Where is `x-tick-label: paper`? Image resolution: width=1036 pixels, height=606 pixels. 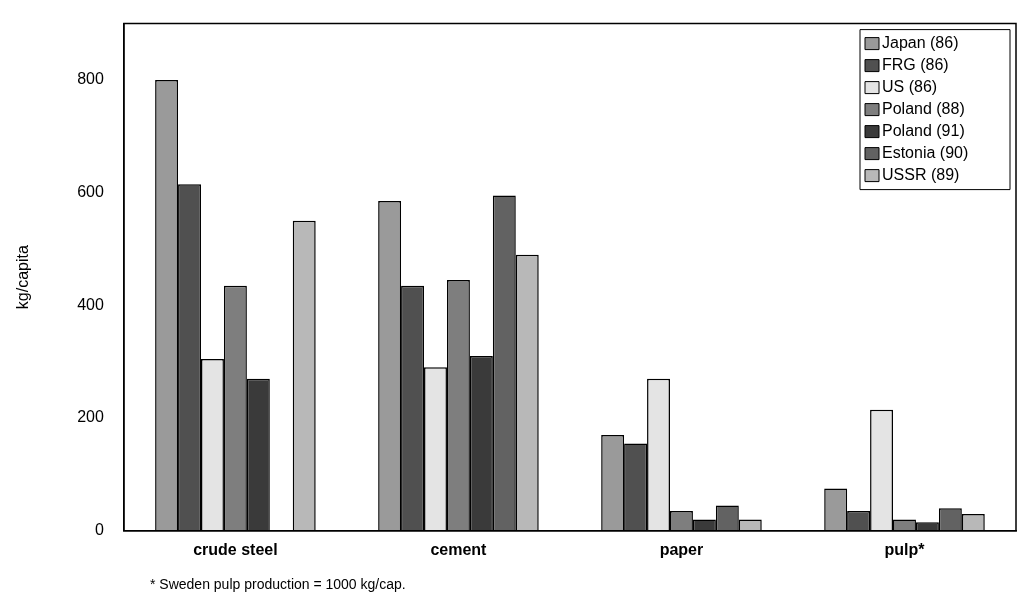
x-tick-label: paper is located at coordinates (681, 549).